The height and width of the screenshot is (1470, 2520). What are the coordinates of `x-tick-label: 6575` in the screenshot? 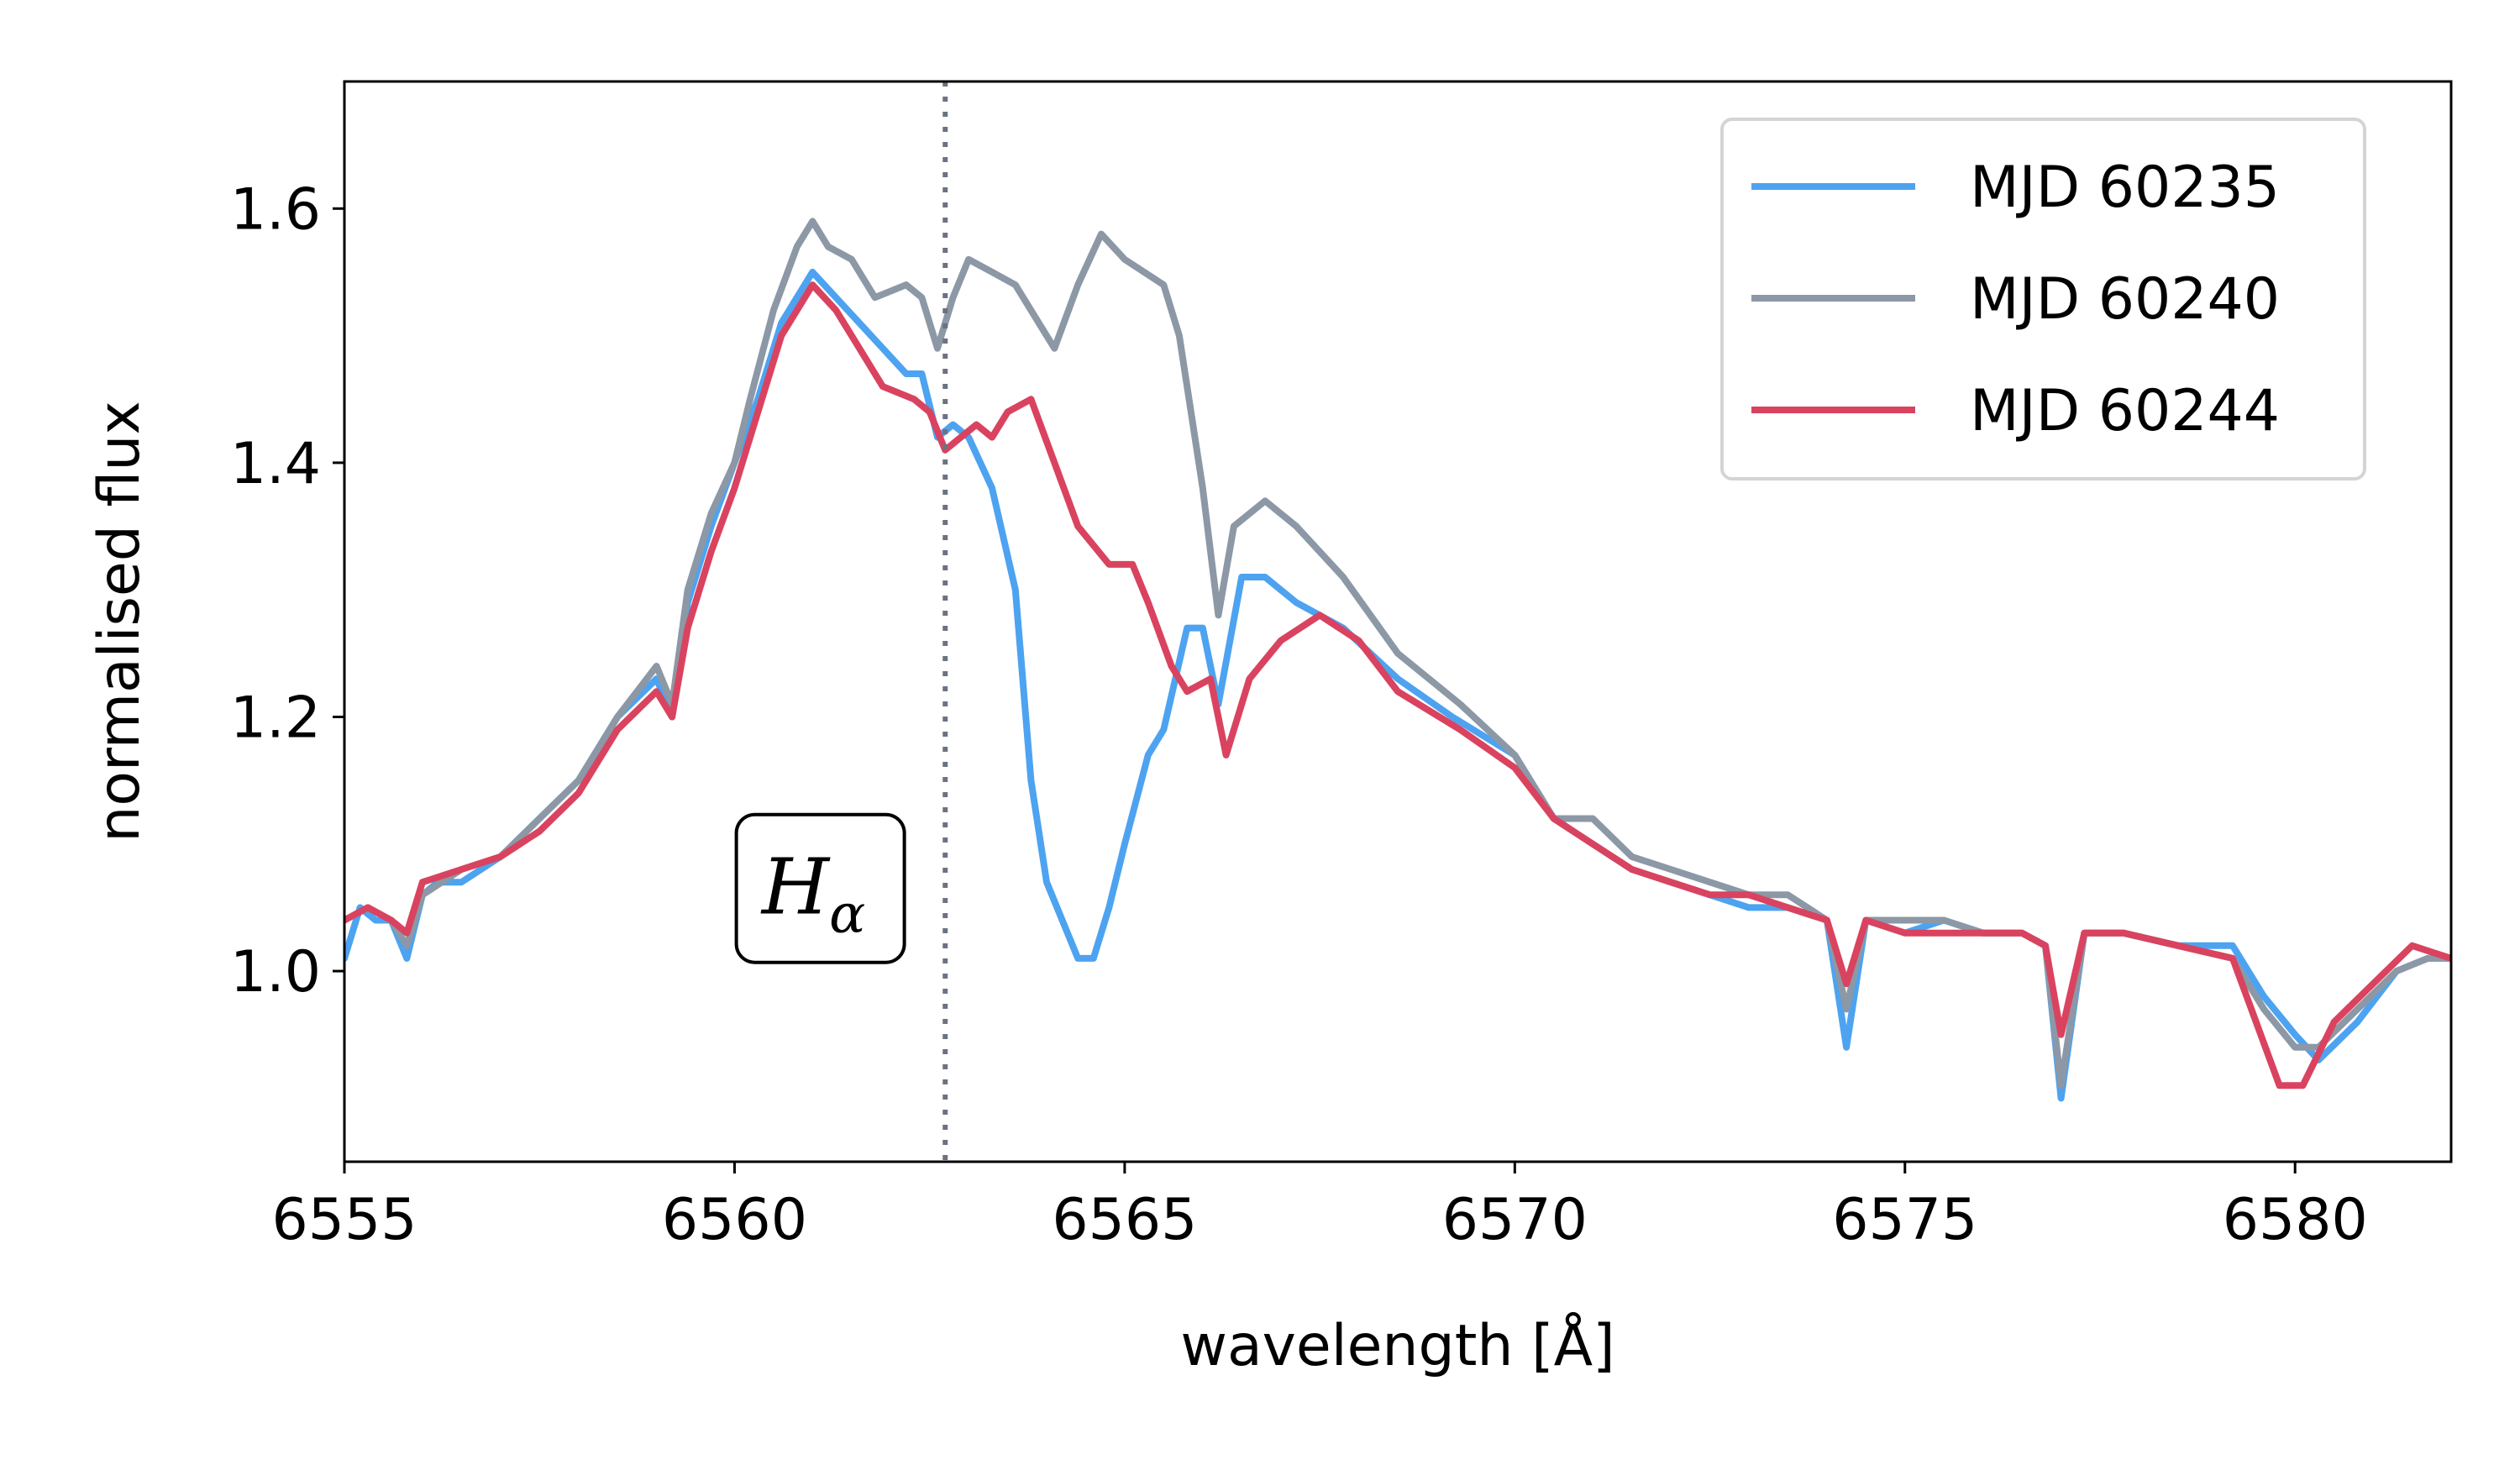 It's located at (1904, 1220).